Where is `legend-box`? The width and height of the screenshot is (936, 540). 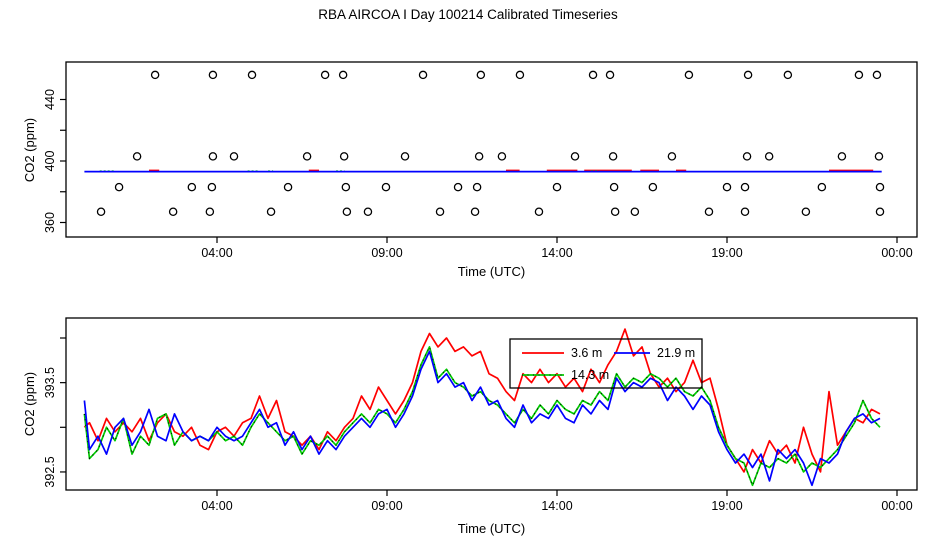 legend-box is located at coordinates (606, 363).